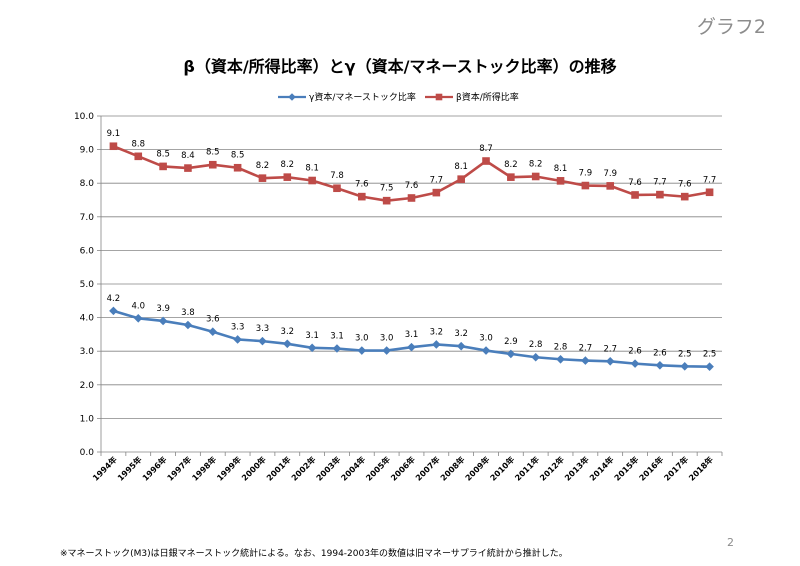 This screenshot has height=566, width=800. What do you see at coordinates (163, 309) in the screenshot?
I see `data-label: 3.9` at bounding box center [163, 309].